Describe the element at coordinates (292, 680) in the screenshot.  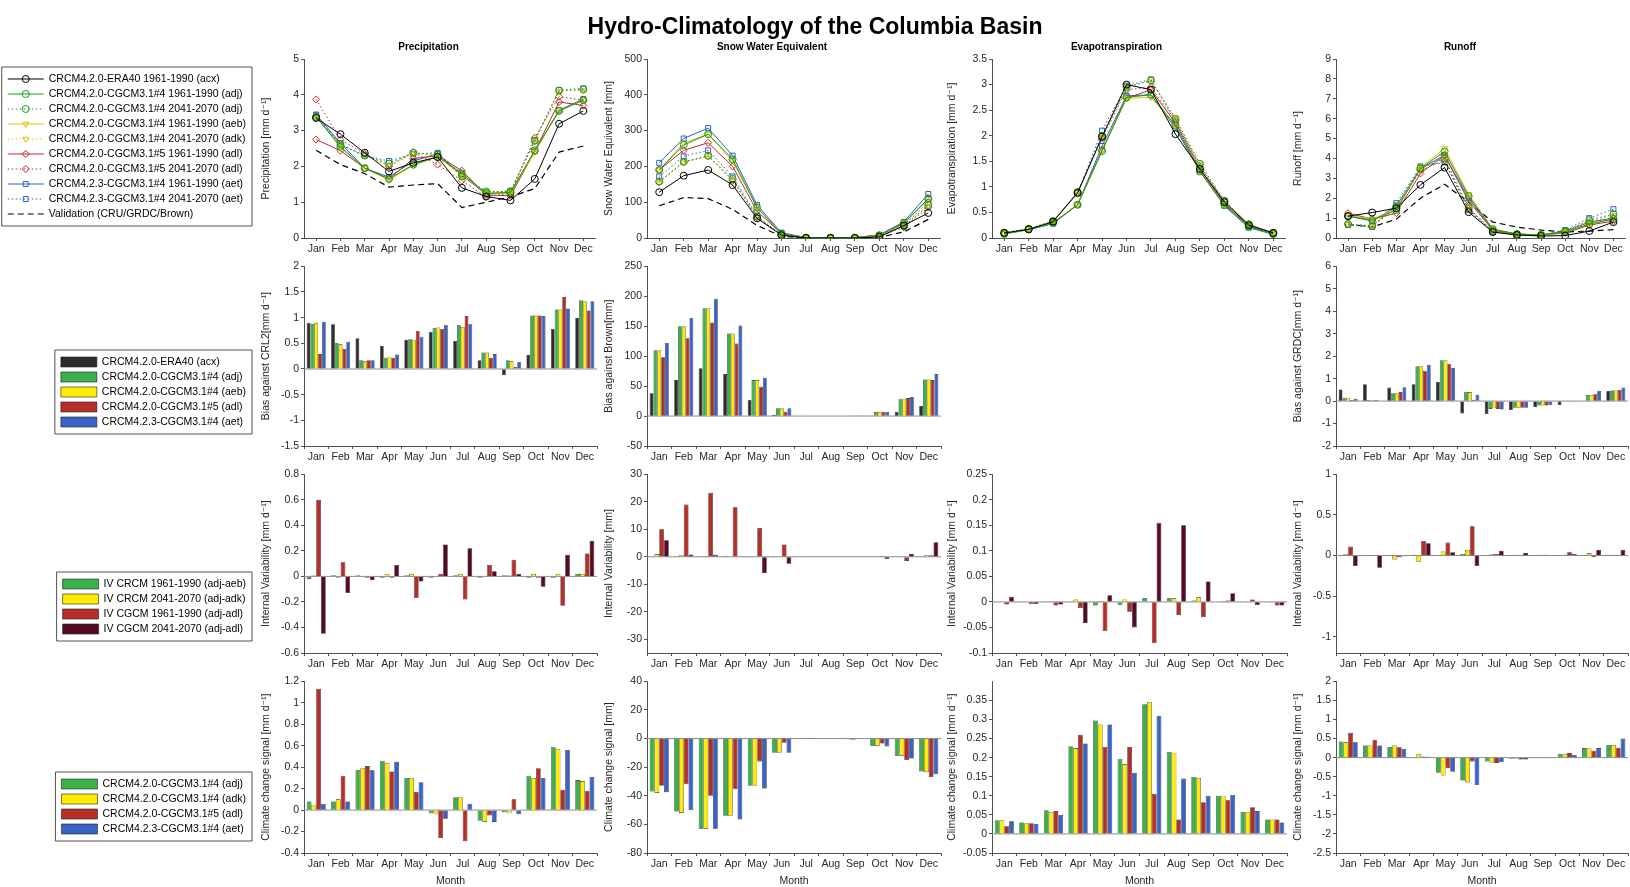
I see `y-tick-label: 1.2` at that location.